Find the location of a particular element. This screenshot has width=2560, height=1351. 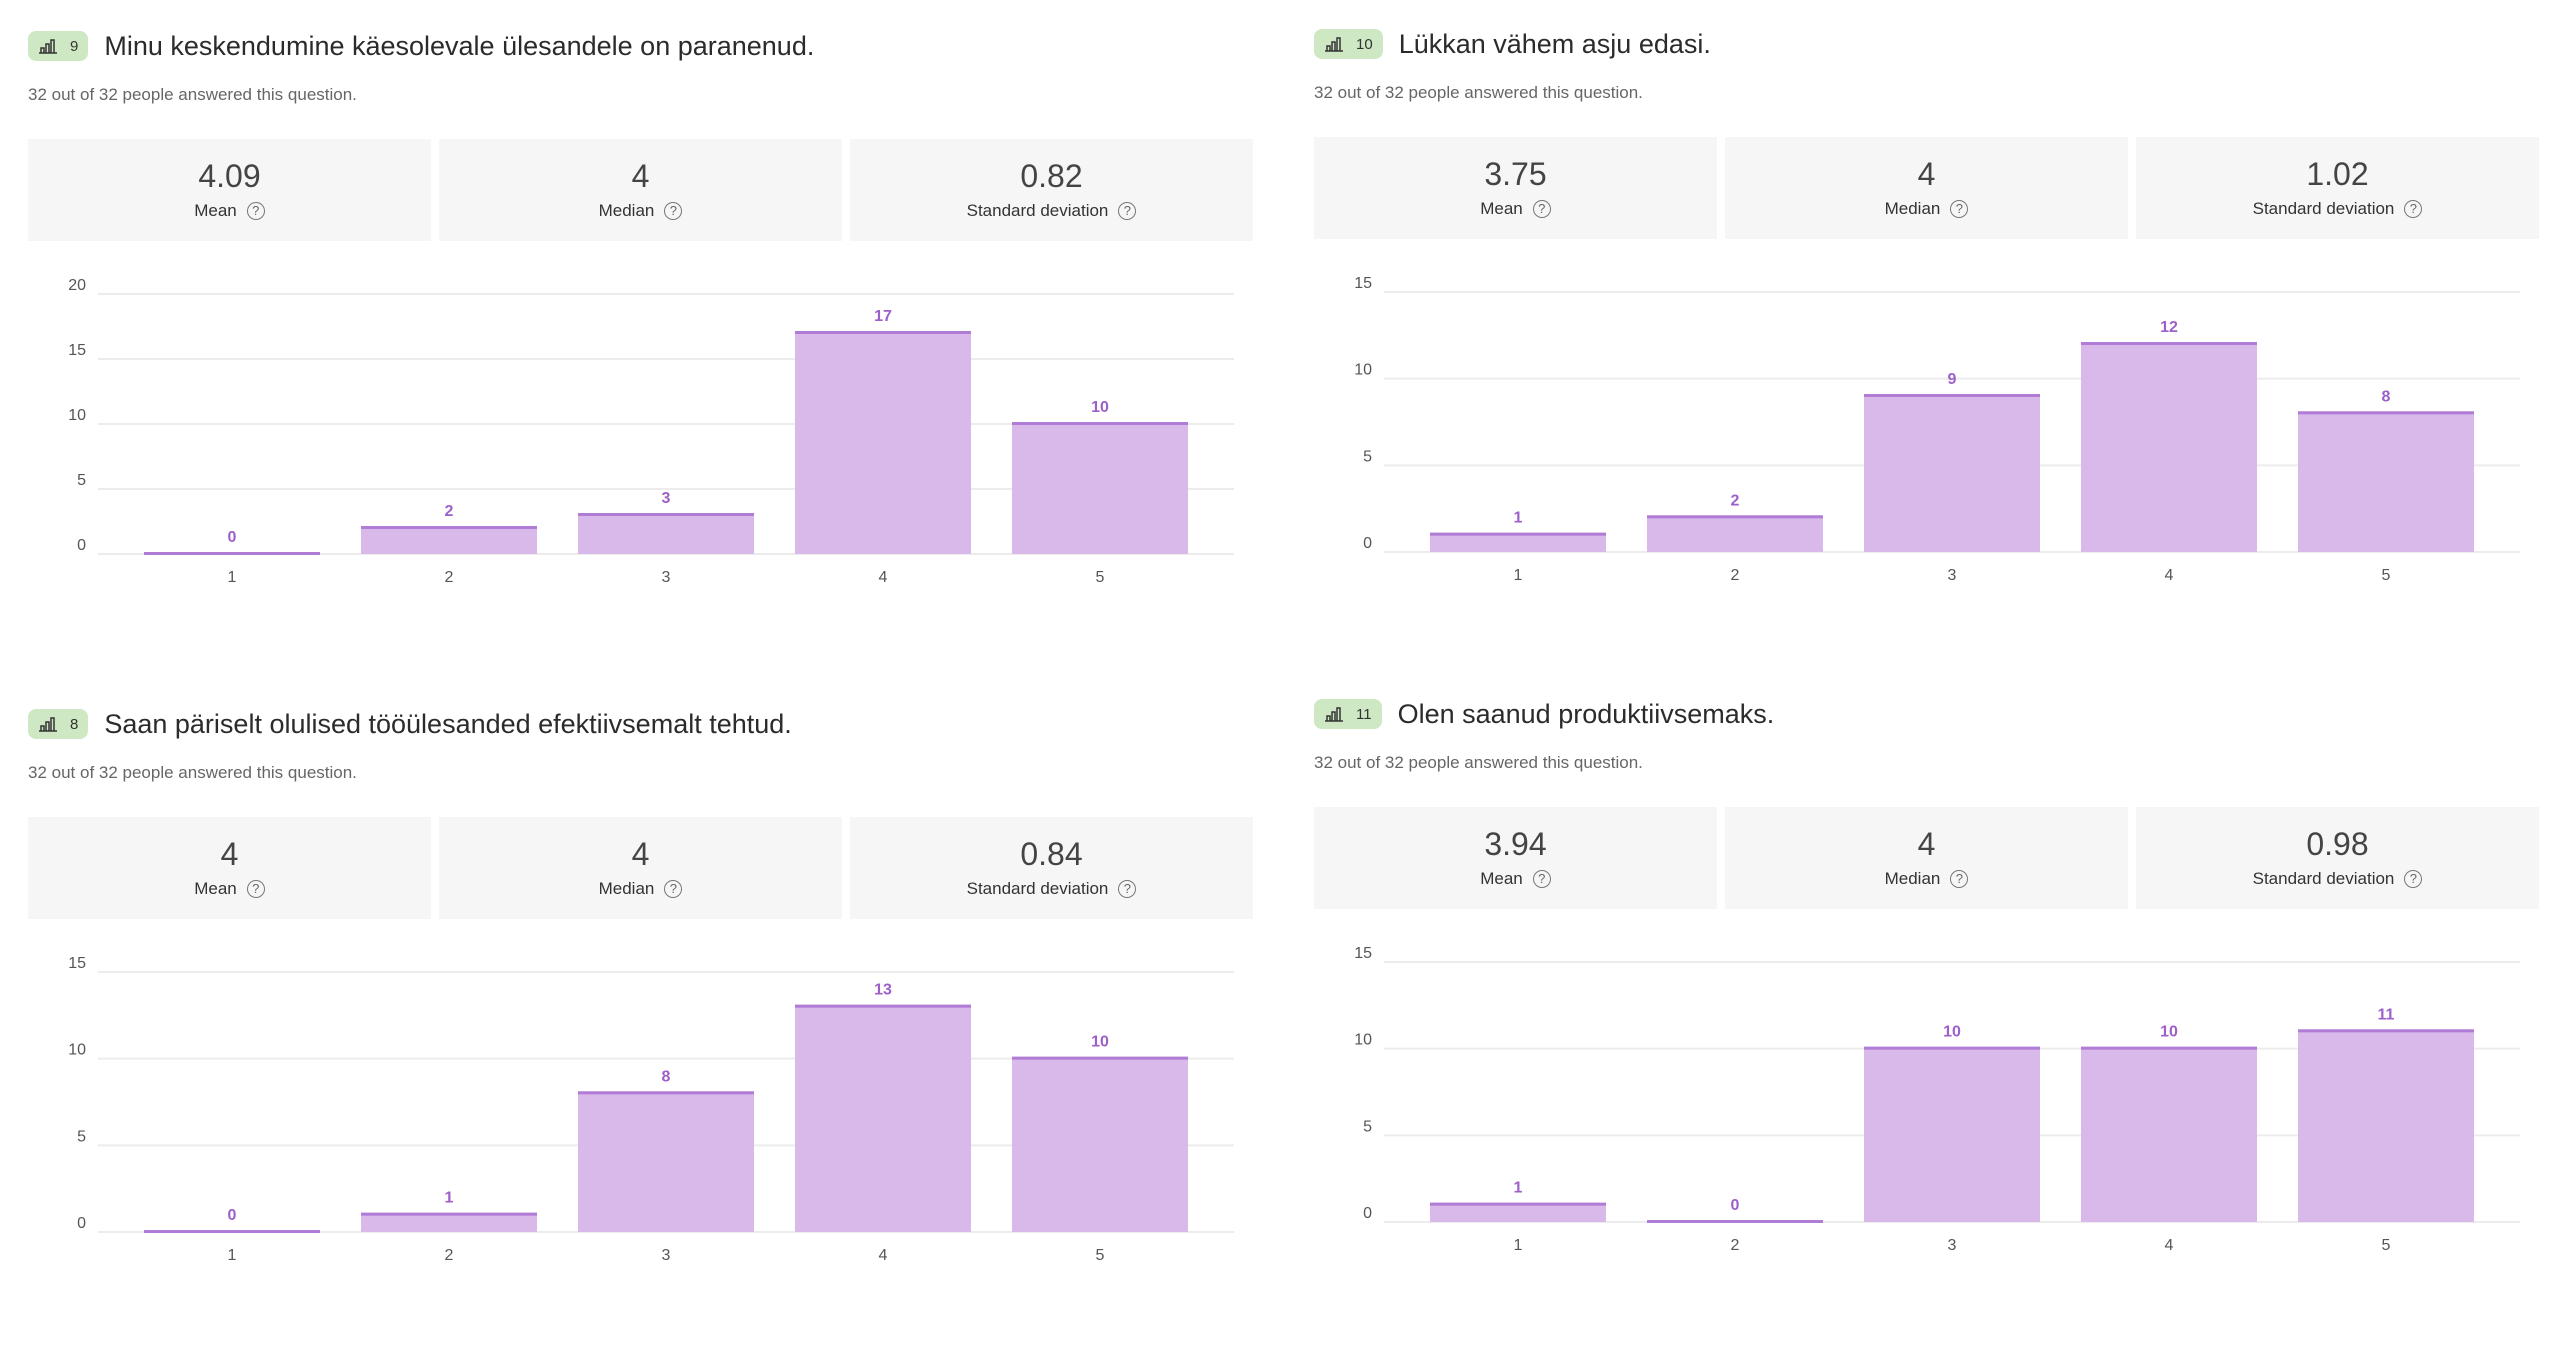

question-header: 11 Olen saanud produktiivsemaks. is located at coordinates (1544, 714).